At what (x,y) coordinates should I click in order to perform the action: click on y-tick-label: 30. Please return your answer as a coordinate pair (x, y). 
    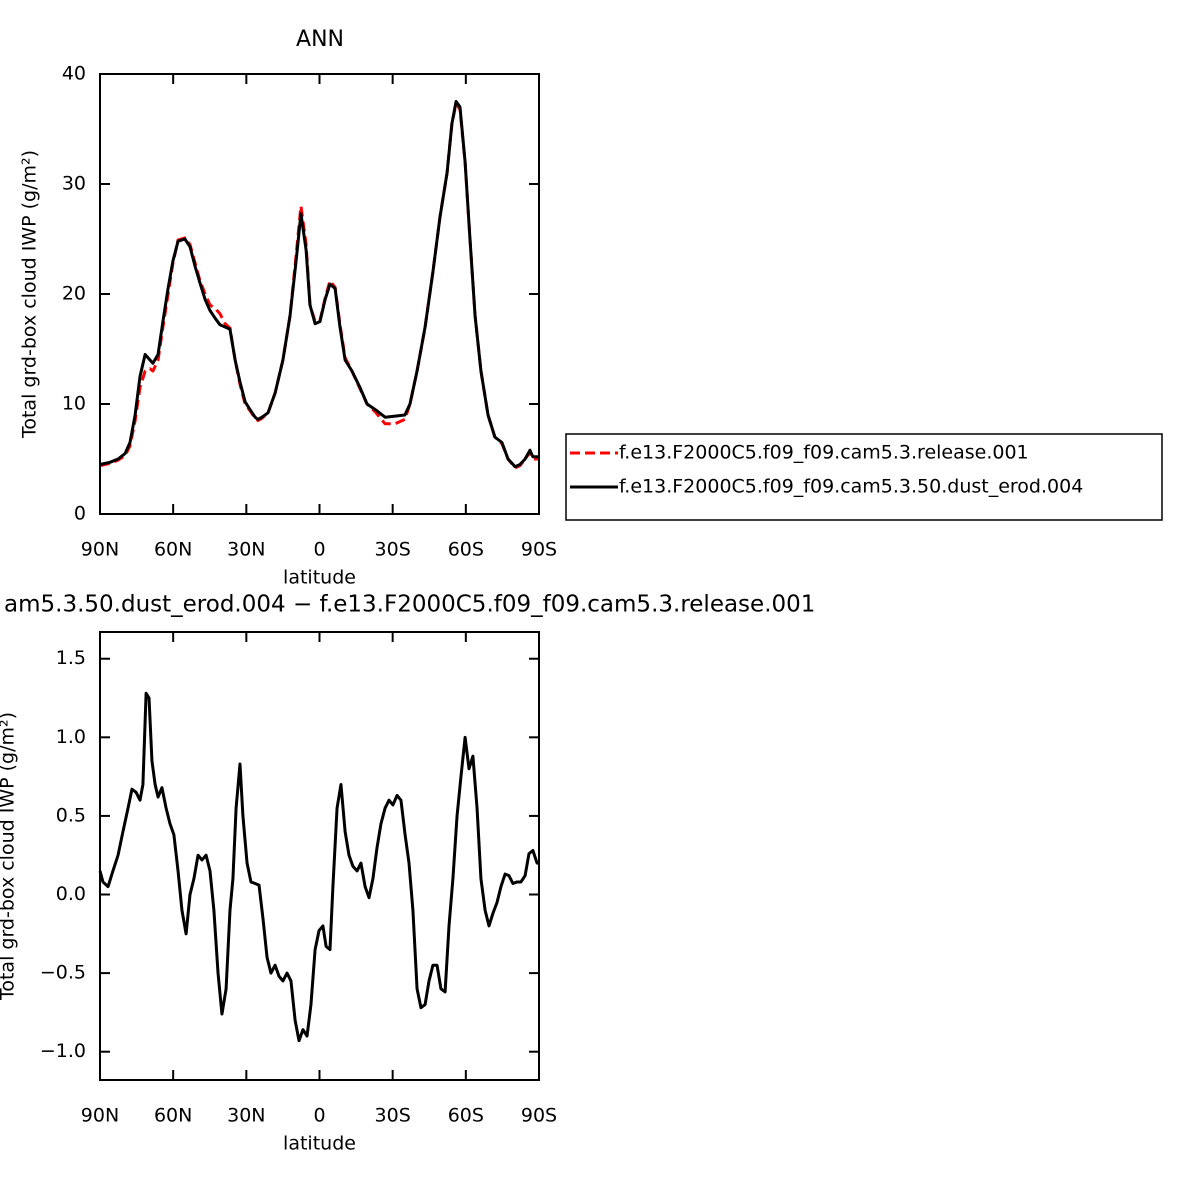
    Looking at the image, I should click on (74, 184).